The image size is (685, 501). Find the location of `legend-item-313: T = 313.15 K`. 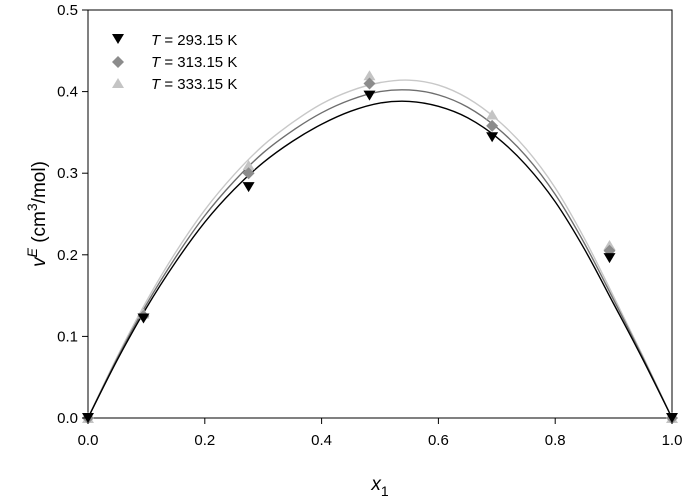

legend-item-313: T = 313.15 K is located at coordinates (174, 62).